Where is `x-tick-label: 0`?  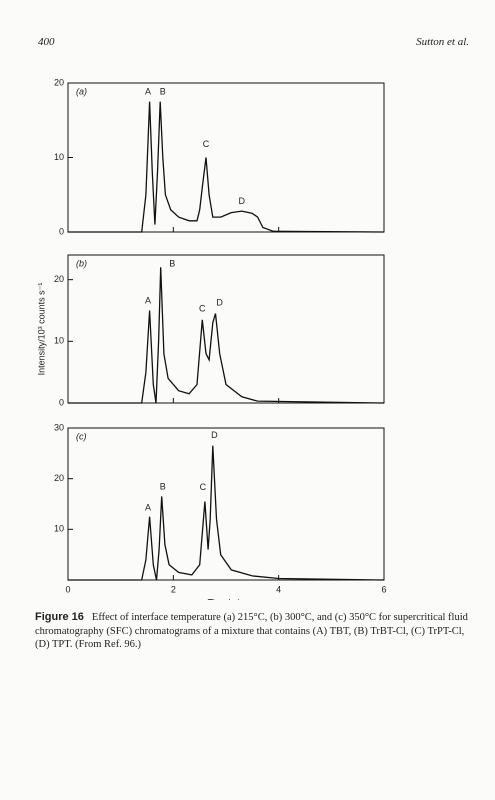
x-tick-label: 0 is located at coordinates (67, 589).